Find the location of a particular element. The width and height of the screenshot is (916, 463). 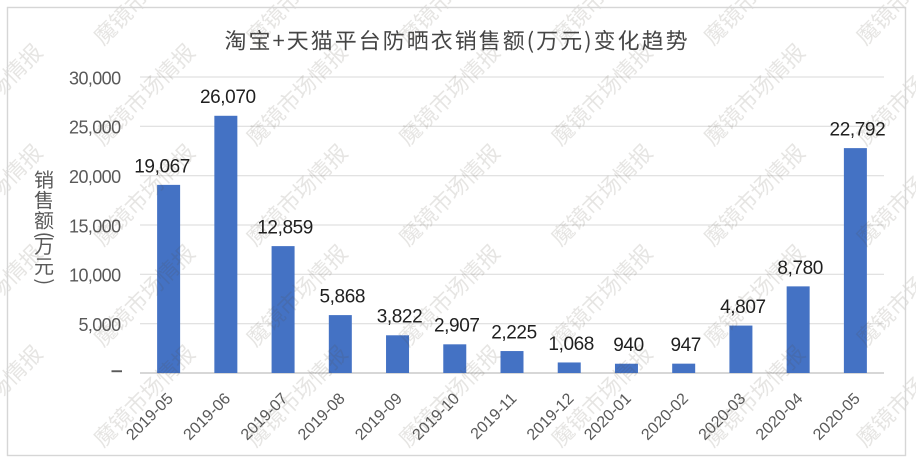

svg-text: 10,000 is located at coordinates (95, 276).